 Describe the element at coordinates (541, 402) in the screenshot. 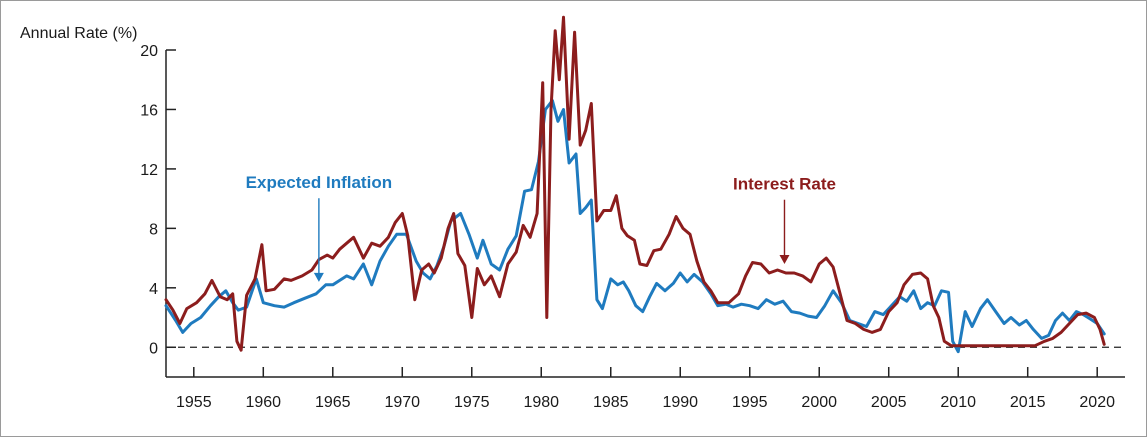

I see `x-tick-label: 1980` at that location.